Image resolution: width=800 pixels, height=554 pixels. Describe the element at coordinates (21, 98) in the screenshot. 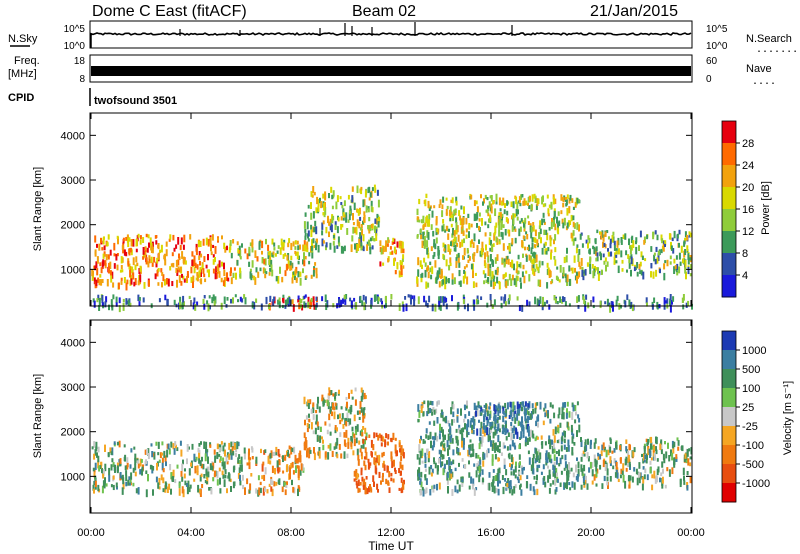

I see `cpid-label: CPID` at that location.